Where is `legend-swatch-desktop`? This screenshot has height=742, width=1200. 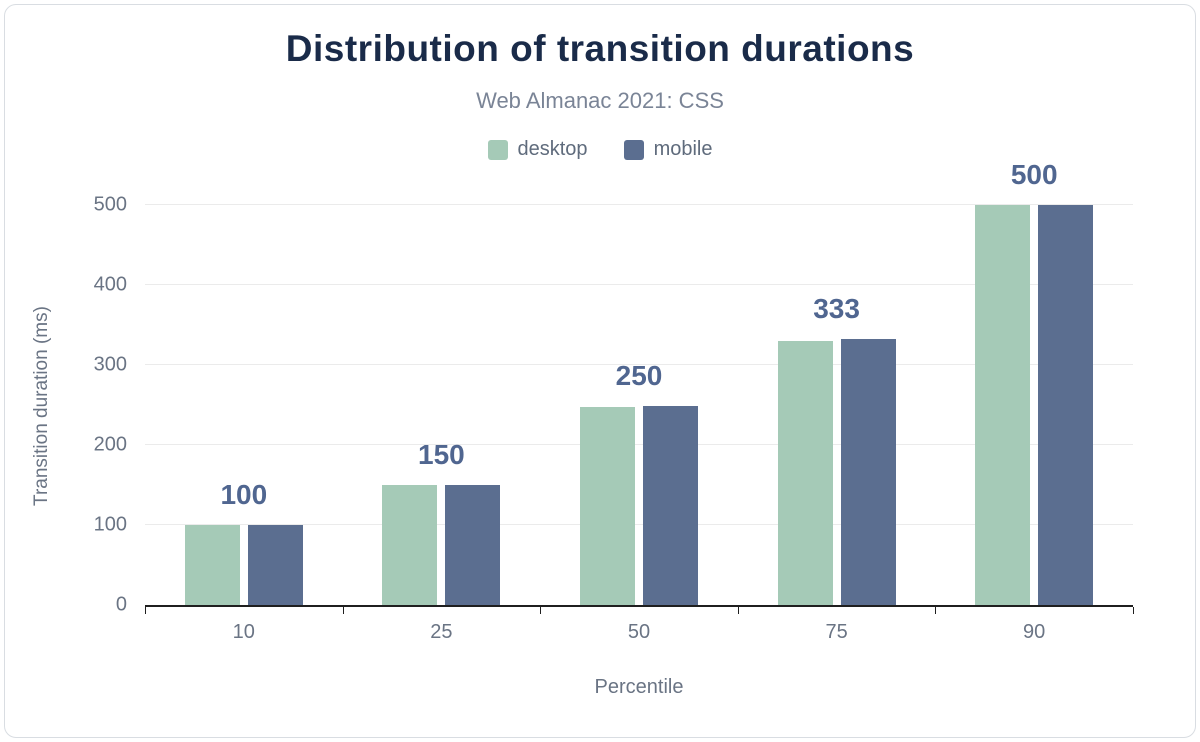 legend-swatch-desktop is located at coordinates (497, 149).